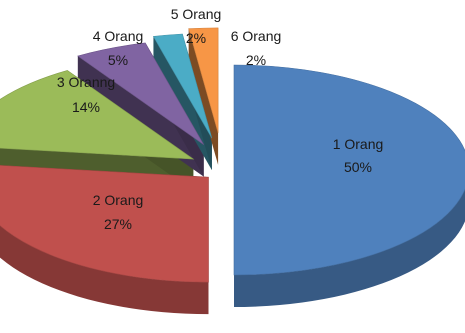 The height and width of the screenshot is (333, 465). I want to click on slice-label: 3 Oranng, so click(86, 82).